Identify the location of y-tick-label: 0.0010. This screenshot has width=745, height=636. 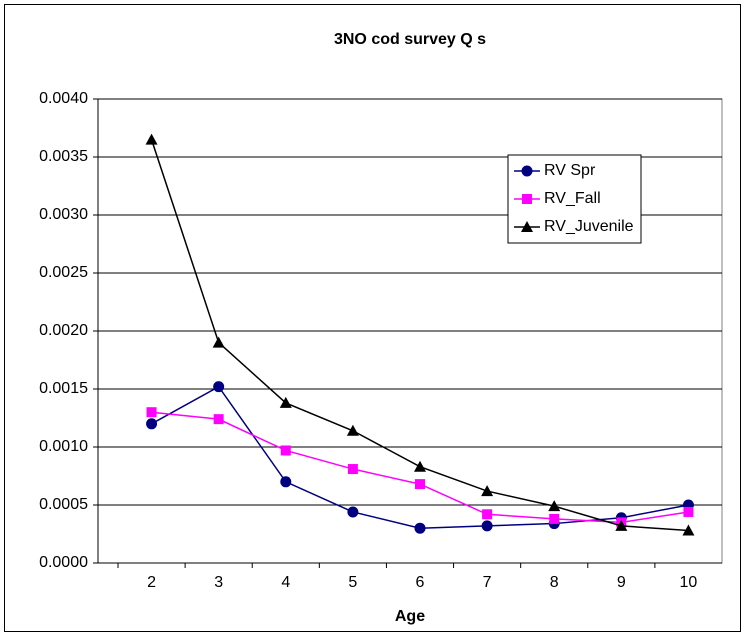
(63, 446).